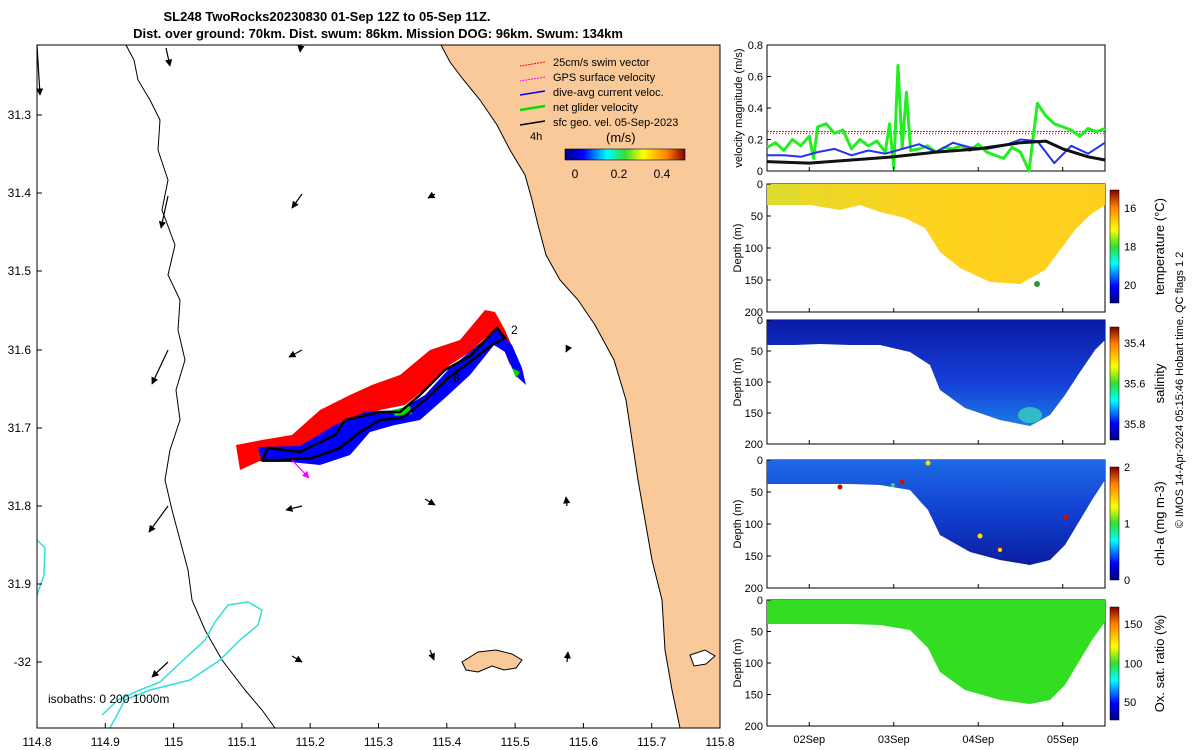  I want to click on map-ytick-label: 31.4, so click(20, 193).